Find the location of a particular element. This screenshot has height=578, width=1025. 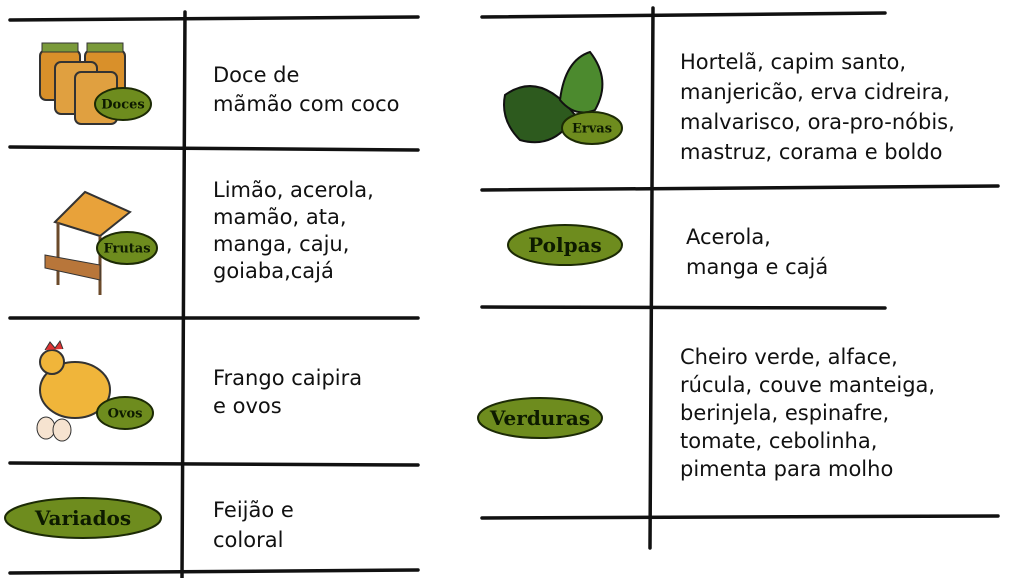

item-text: berinjela, espinafre, is located at coordinates (784, 413).